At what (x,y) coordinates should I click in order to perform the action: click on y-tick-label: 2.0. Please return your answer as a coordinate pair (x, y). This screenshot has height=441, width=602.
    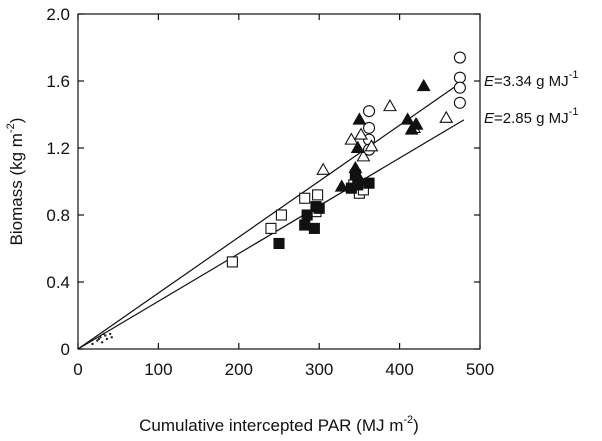
    Looking at the image, I should click on (58, 14).